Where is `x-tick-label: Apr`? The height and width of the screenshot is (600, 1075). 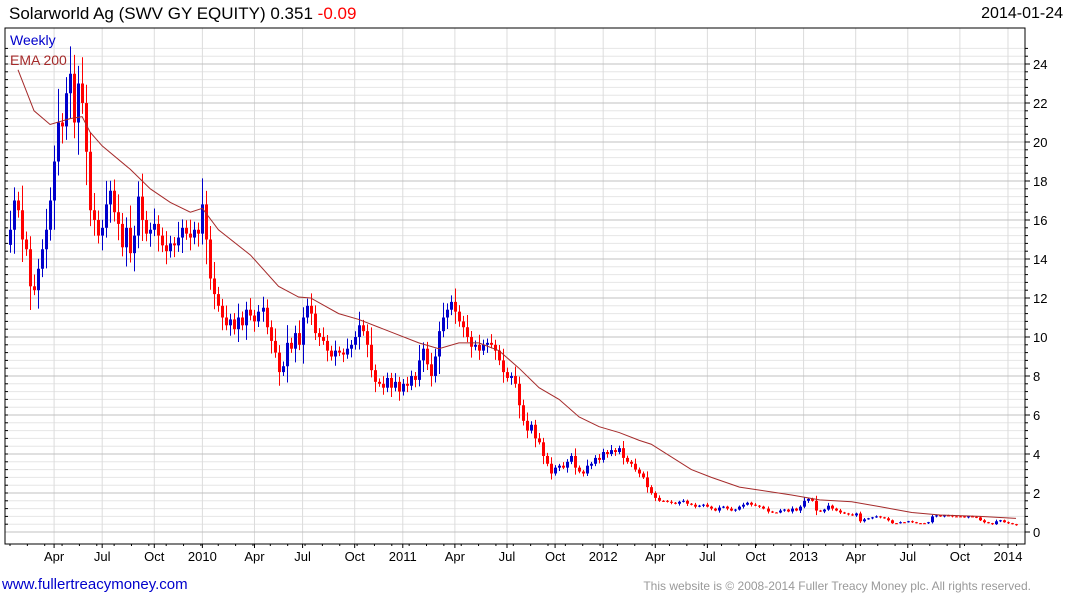
x-tick-label: Apr is located at coordinates (455, 556).